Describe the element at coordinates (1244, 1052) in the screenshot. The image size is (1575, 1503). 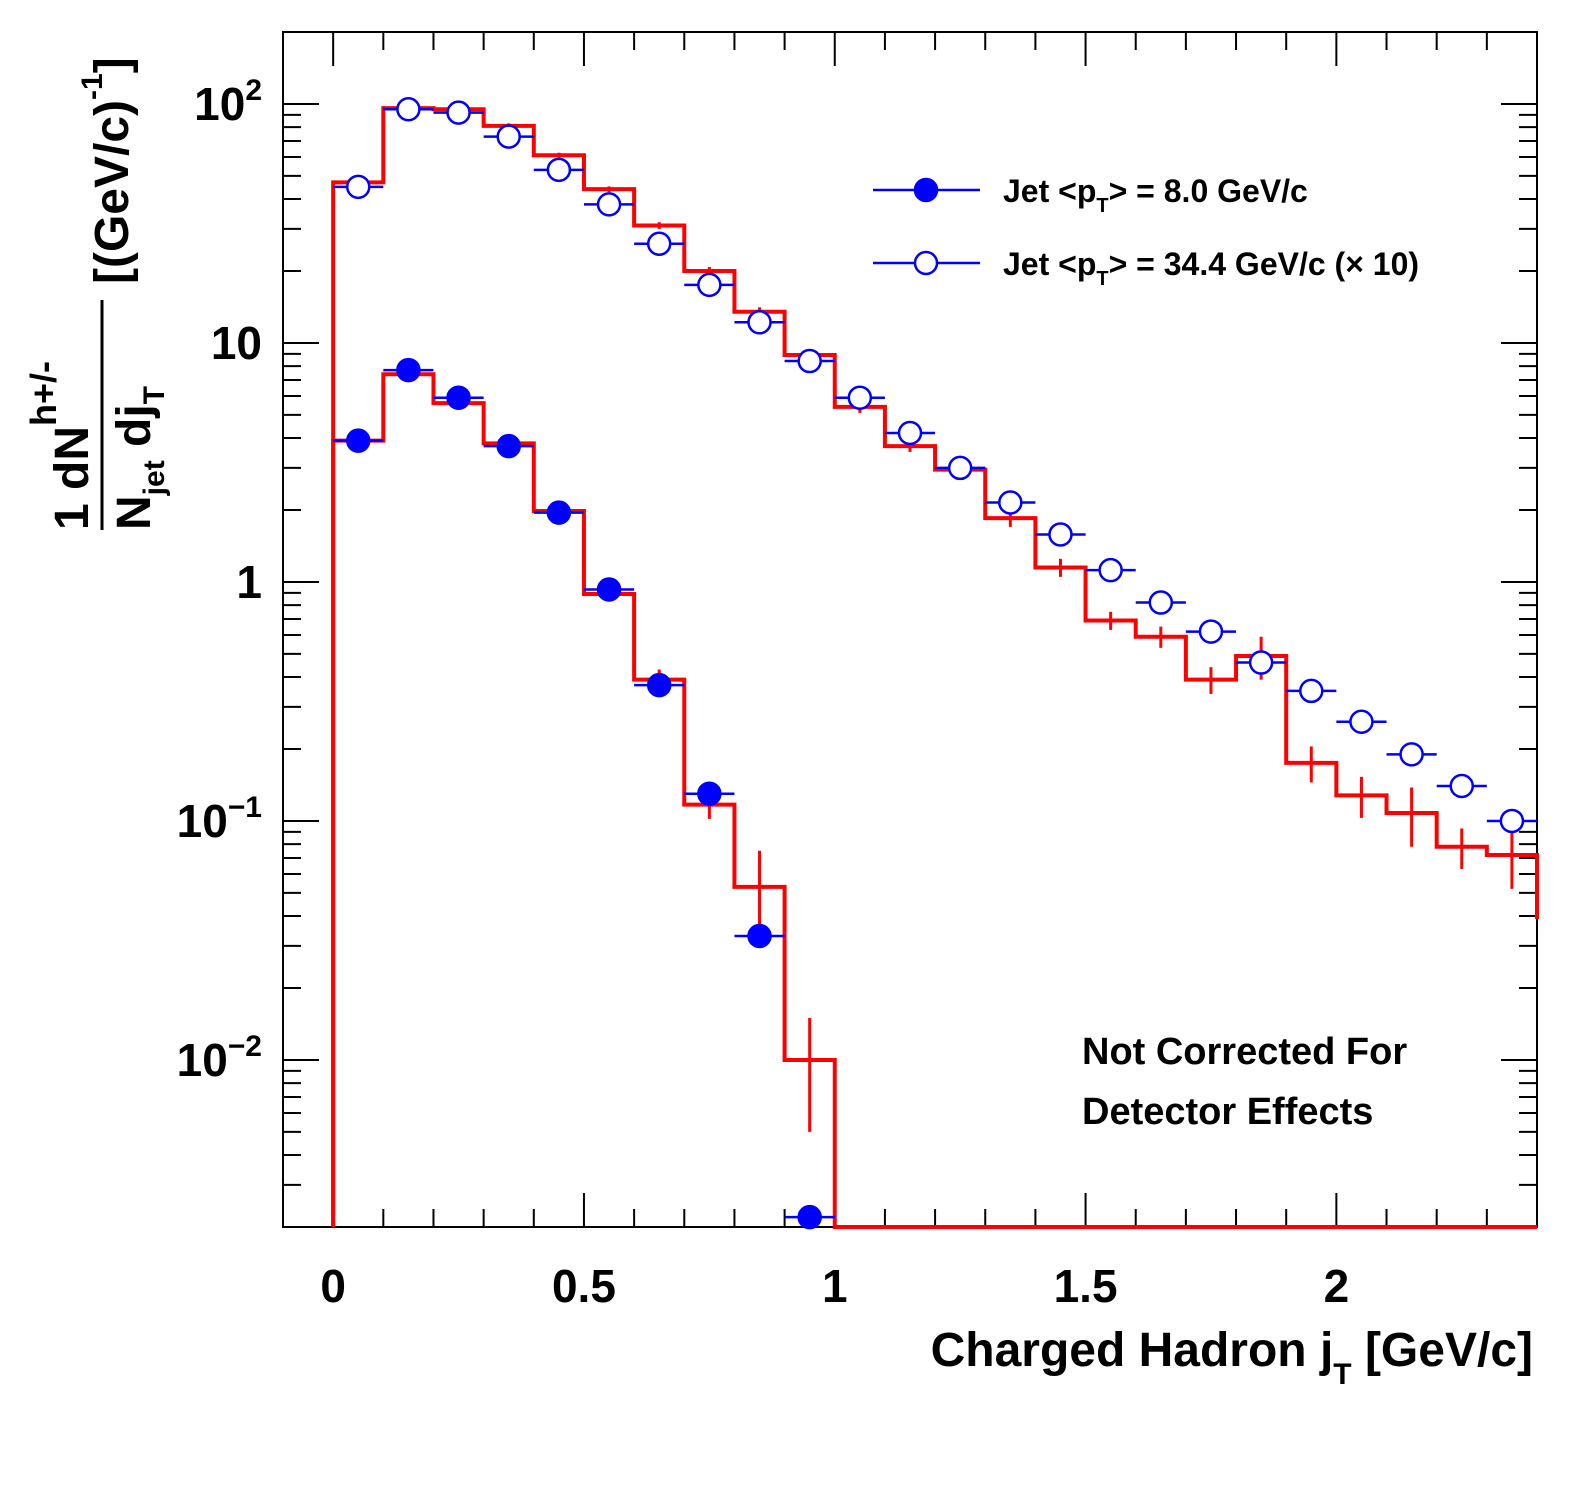
I see `annotation-line-1: Not Corrected For` at that location.